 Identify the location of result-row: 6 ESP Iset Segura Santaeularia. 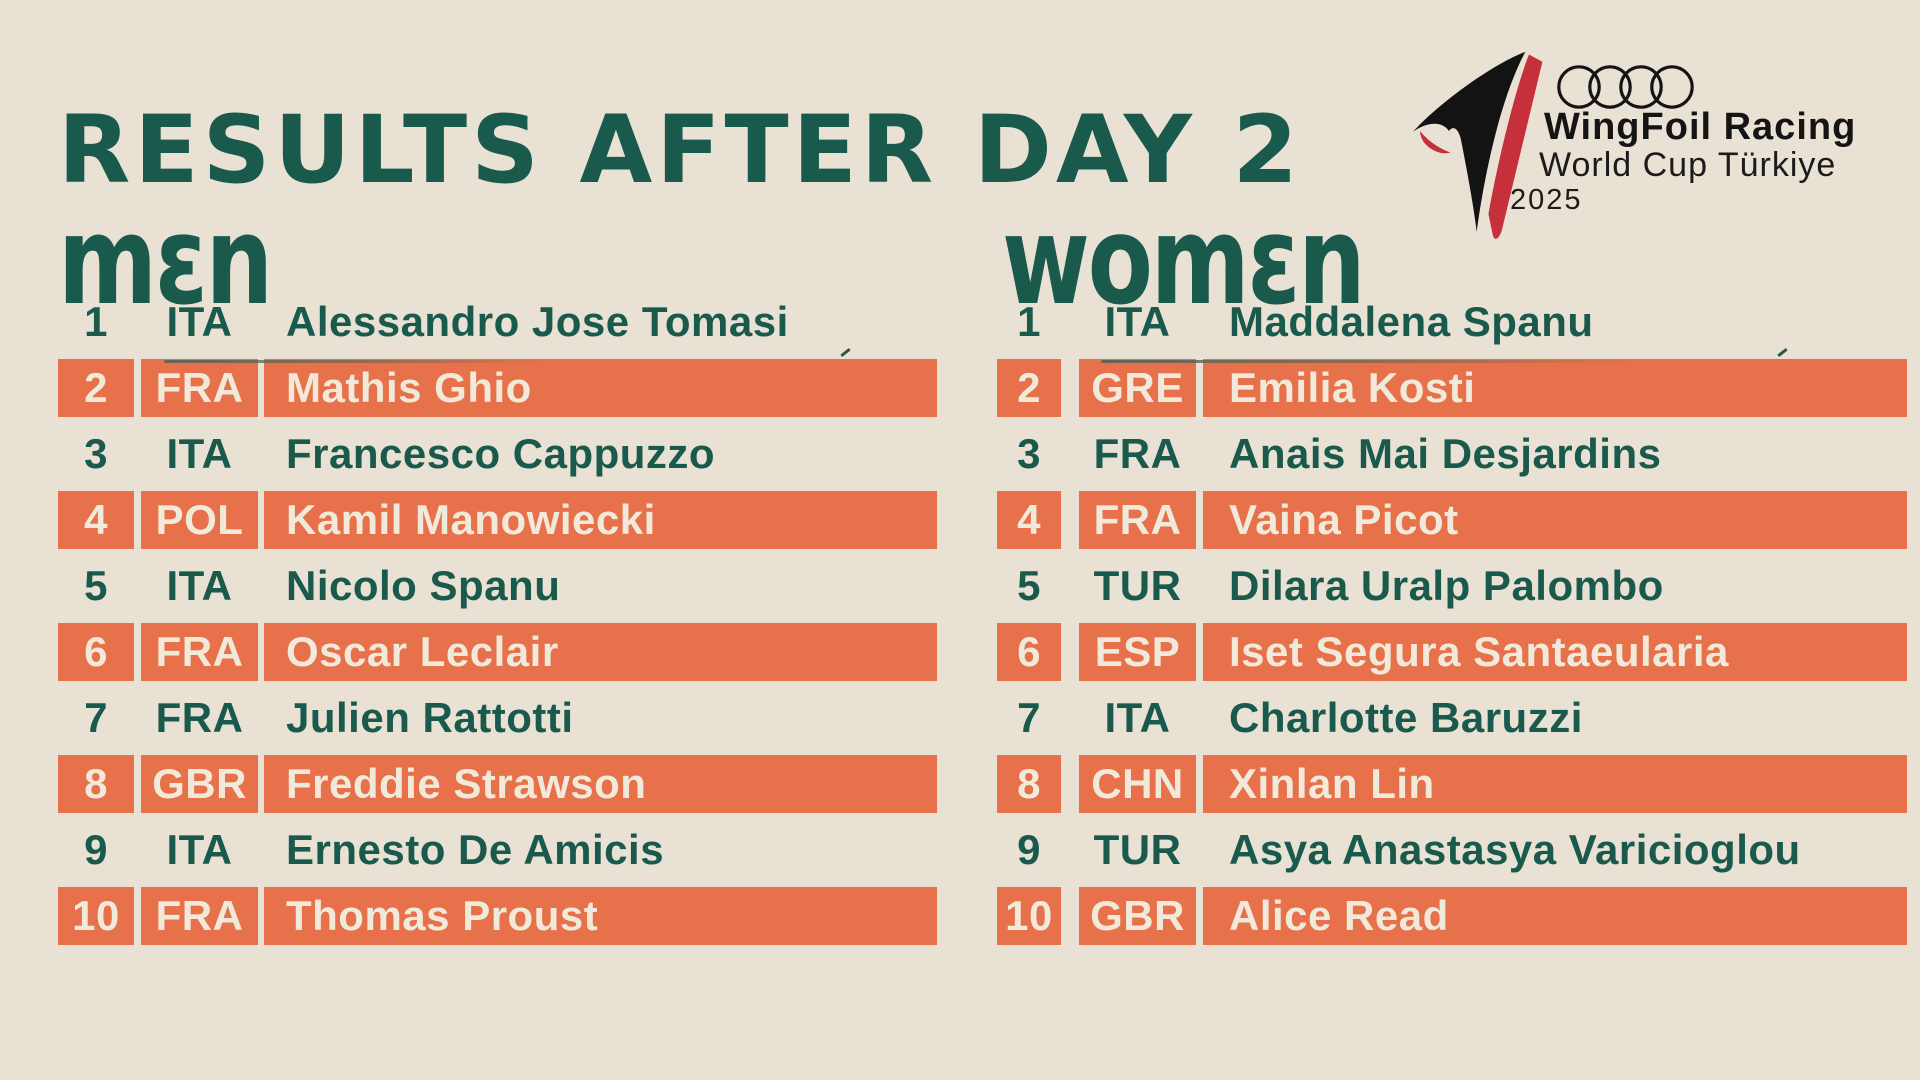
(1452, 652).